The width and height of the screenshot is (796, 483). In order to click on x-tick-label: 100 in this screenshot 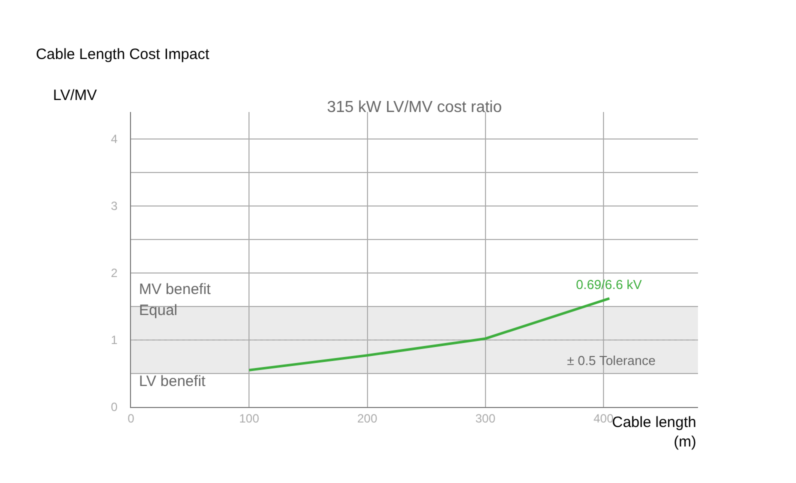, I will do `click(249, 418)`.